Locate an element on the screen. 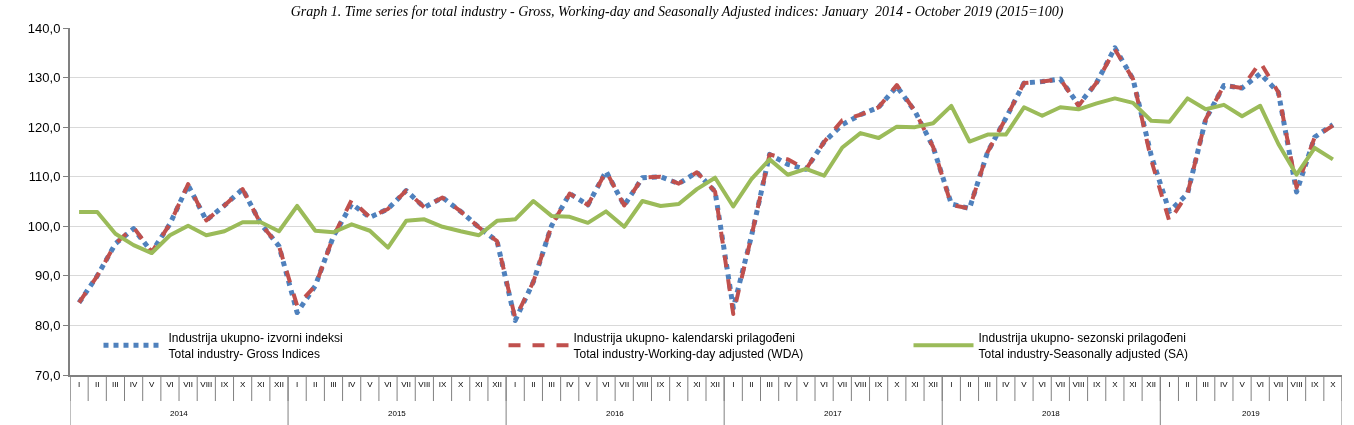 The height and width of the screenshot is (425, 1354). y-tick-label: 140,0 is located at coordinates (44, 28).